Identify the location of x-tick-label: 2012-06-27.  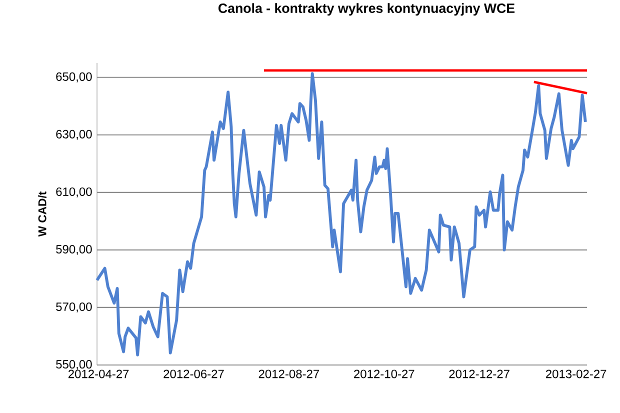
(194, 374).